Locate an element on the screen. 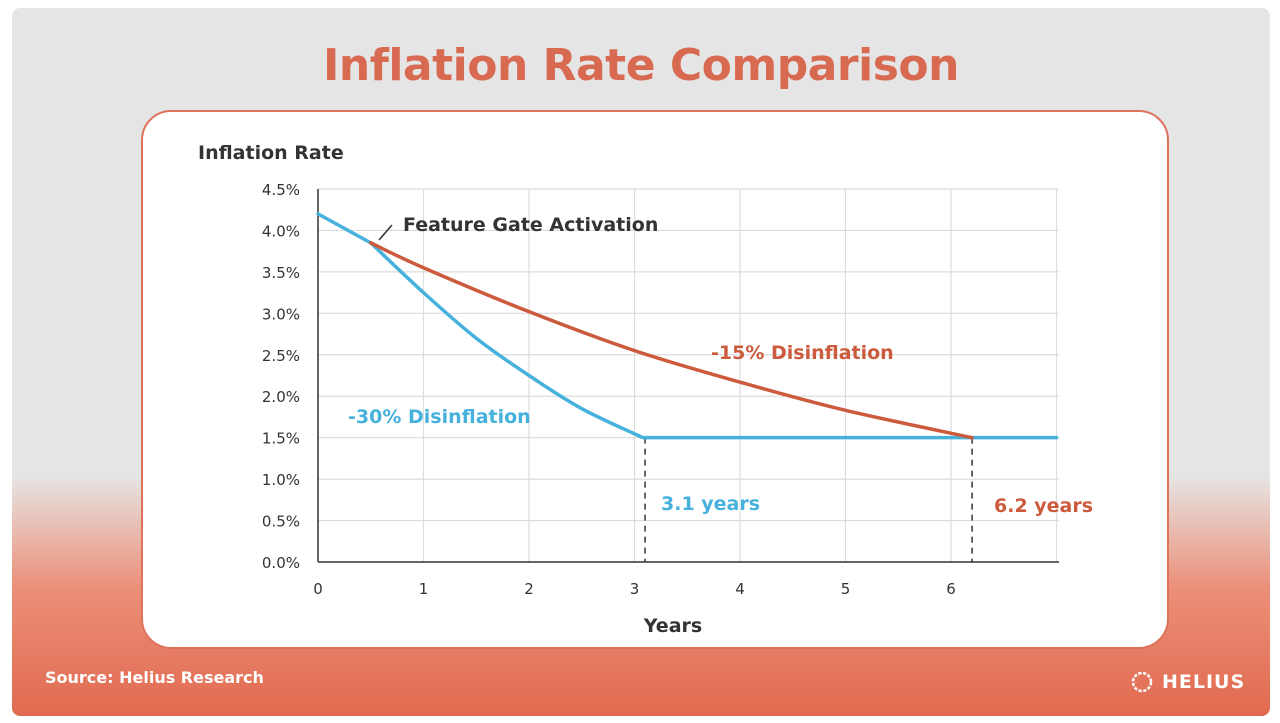  x-tick-labels: 0 1 2 3 4 5 6 is located at coordinates (634, 589).